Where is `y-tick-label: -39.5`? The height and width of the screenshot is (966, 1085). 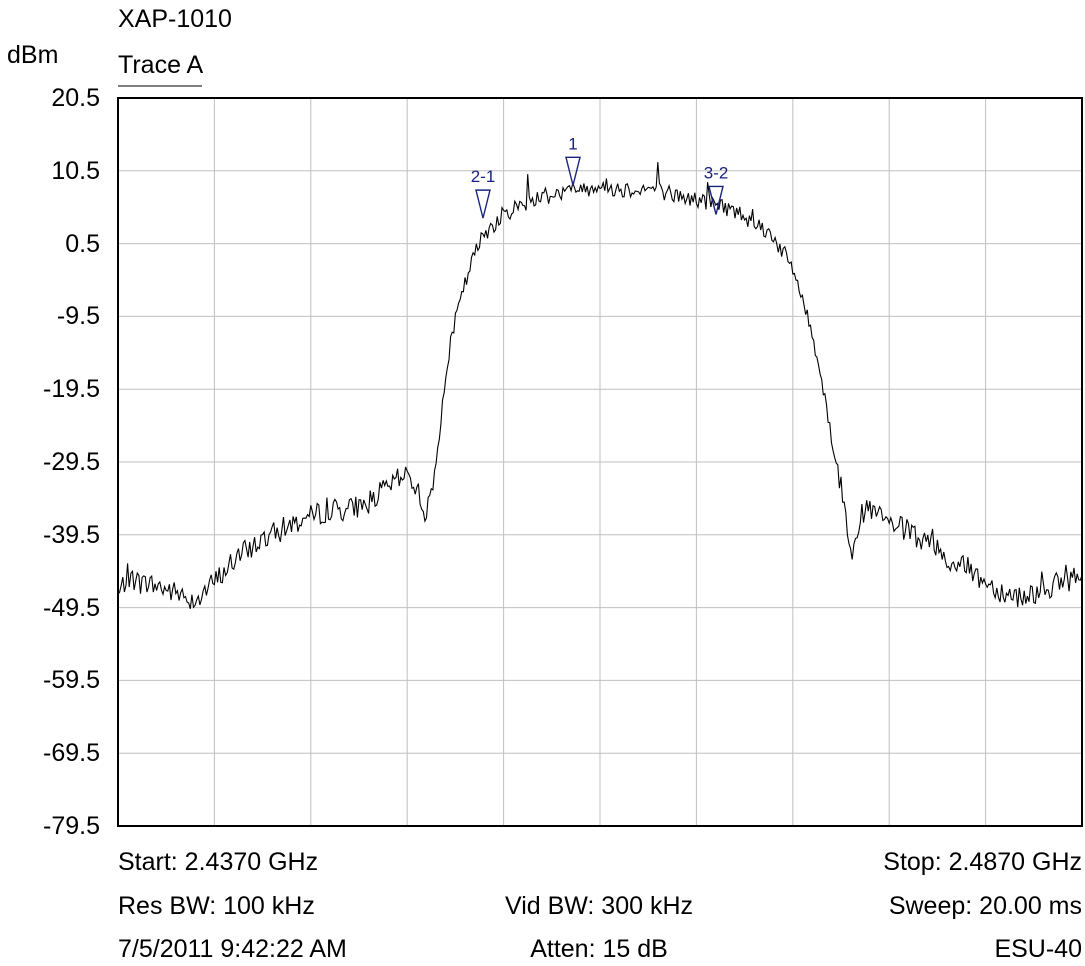
y-tick-label: -39.5 is located at coordinates (71, 534).